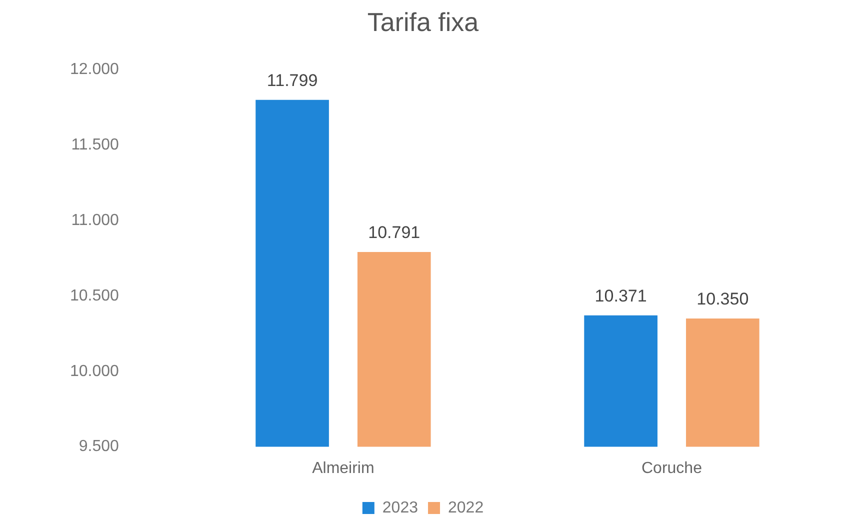 The height and width of the screenshot is (531, 866). Describe the element at coordinates (400, 507) in the screenshot. I see `legend-label: 2023` at that location.